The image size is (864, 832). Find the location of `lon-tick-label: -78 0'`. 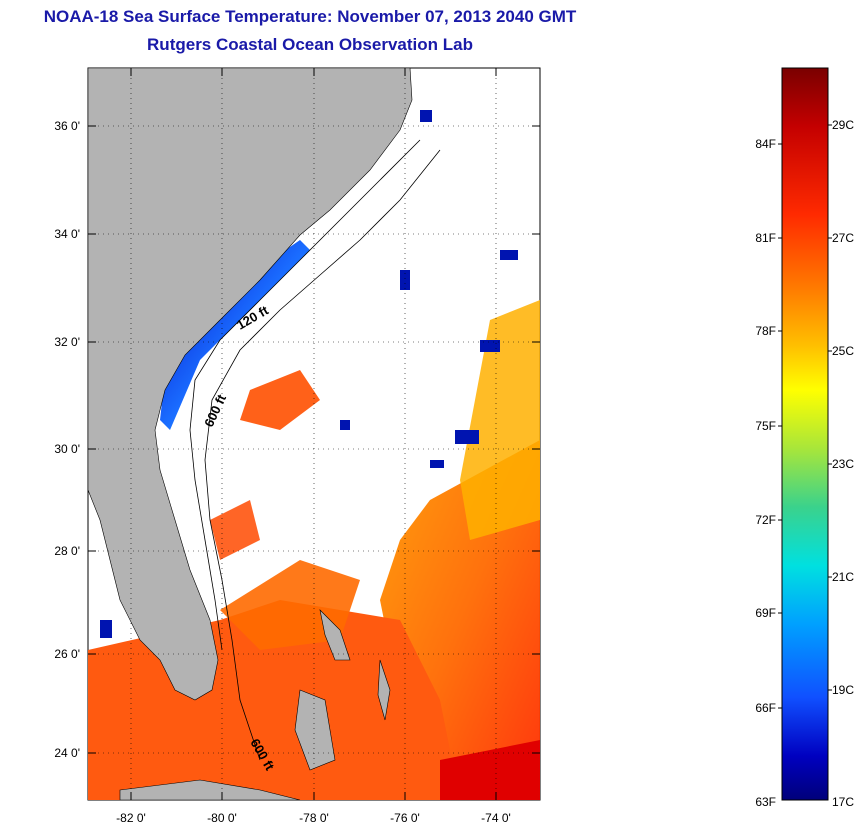

lon-tick-label: -78 0' is located at coordinates (314, 818).